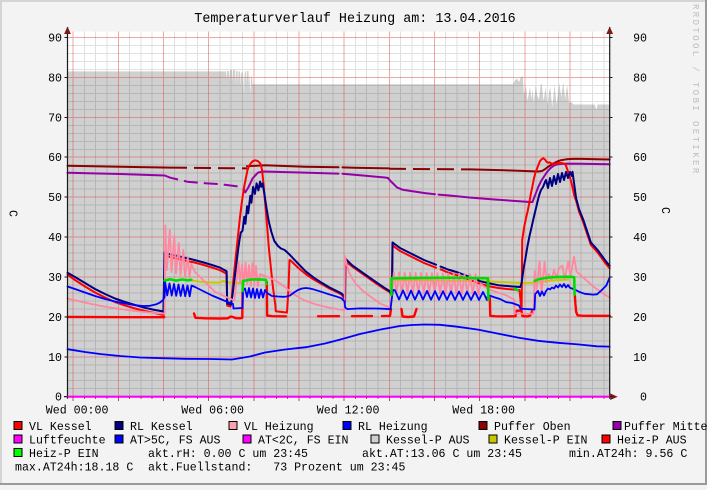 This screenshot has height=490, width=707. I want to click on svg-text: AT>5C, FS AUS, so click(175, 441).